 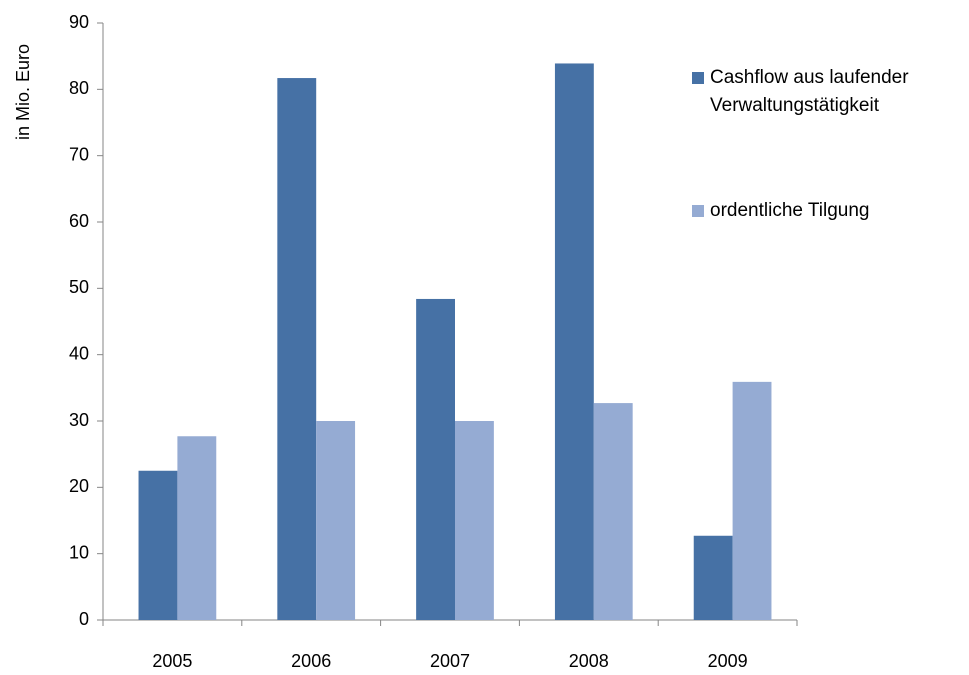 What do you see at coordinates (450, 661) in the screenshot?
I see `x-tick-label: 2007` at bounding box center [450, 661].